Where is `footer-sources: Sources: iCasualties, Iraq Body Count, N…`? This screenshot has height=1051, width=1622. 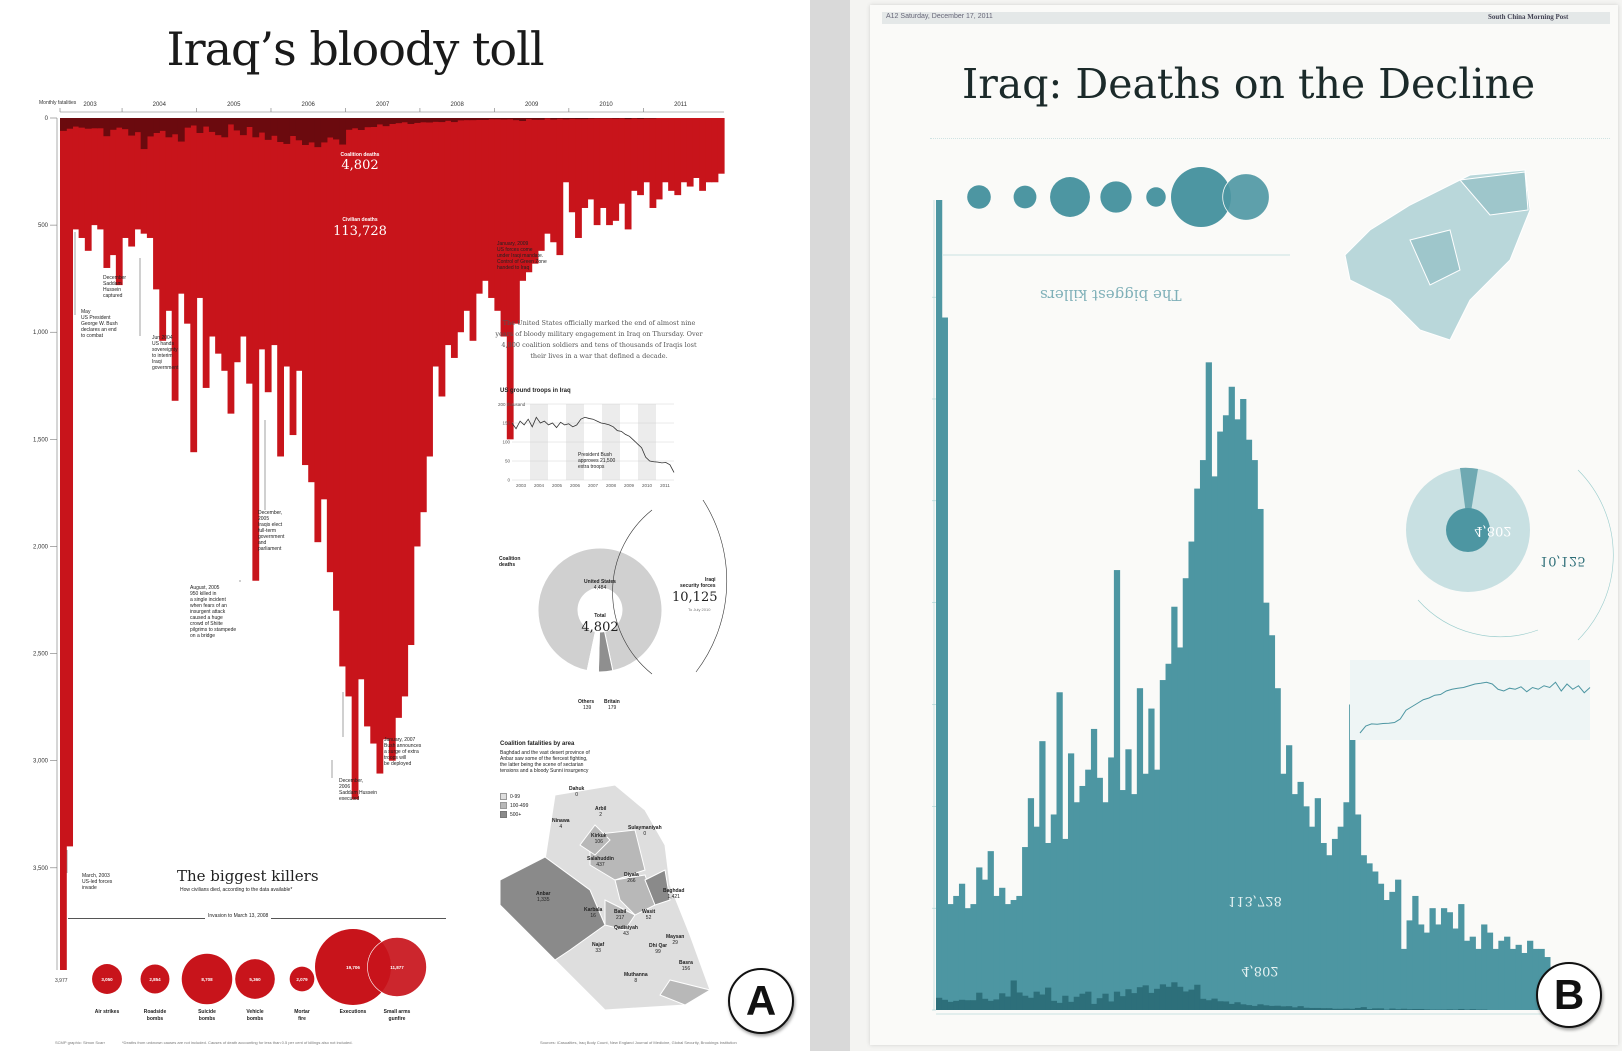 footer-sources: Sources: iCasualties, Iraq Body Count, N… is located at coordinates (638, 1042).